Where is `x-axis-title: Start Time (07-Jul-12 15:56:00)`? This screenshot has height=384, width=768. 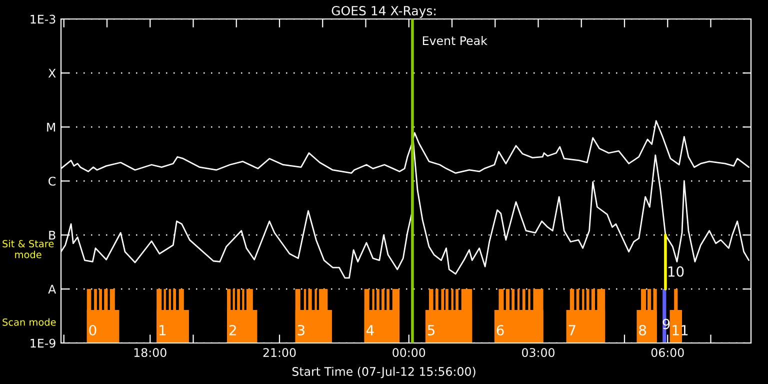
x-axis-title: Start Time (07-Jul-12 15:56:00) is located at coordinates (384, 372).